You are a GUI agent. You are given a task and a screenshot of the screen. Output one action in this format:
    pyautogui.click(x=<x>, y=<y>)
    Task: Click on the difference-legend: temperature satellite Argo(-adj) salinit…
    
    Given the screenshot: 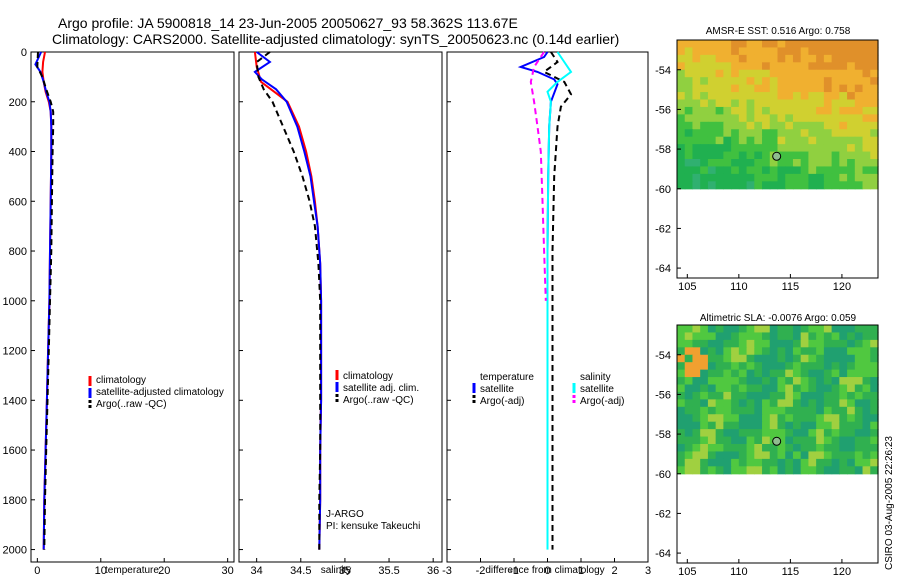 What is the action you would take?
    pyautogui.click(x=548, y=389)
    